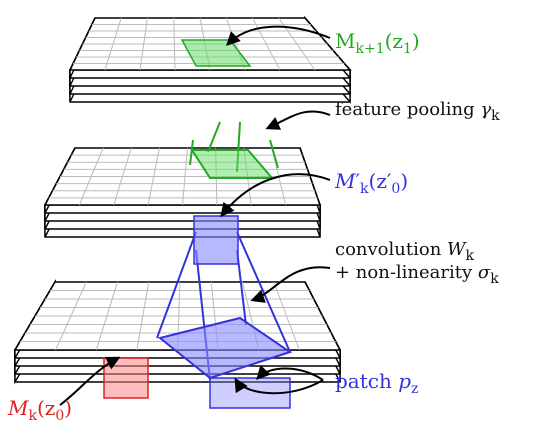 This screenshot has width=533, height=433. I want to click on pooling-connector-lines, so click(234, 147).